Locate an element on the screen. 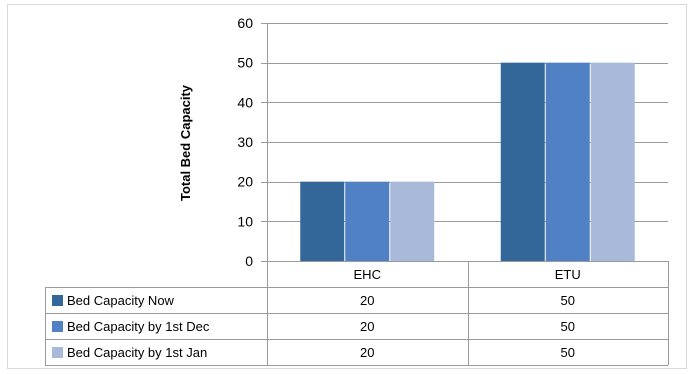 The image size is (696, 374). legend-series-name: Bed Capacity by 1st Jan is located at coordinates (137, 352).